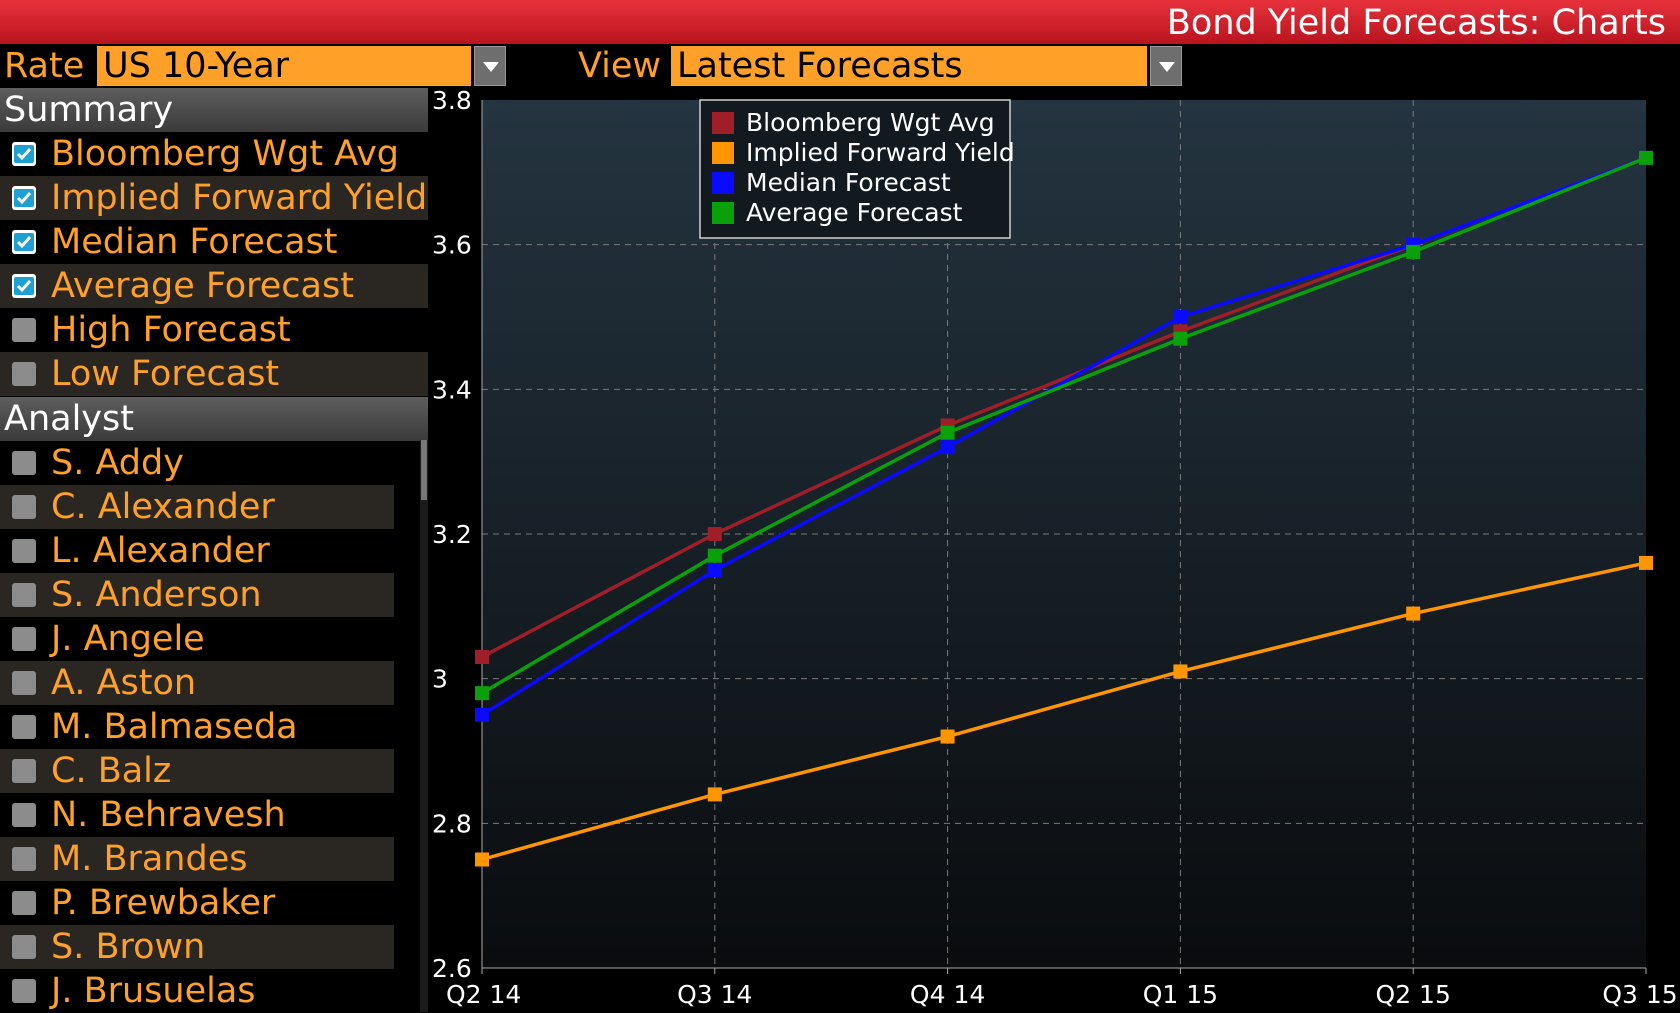 This screenshot has height=1013, width=1680. What do you see at coordinates (163, 507) in the screenshot?
I see `item-label: C. Alexander` at bounding box center [163, 507].